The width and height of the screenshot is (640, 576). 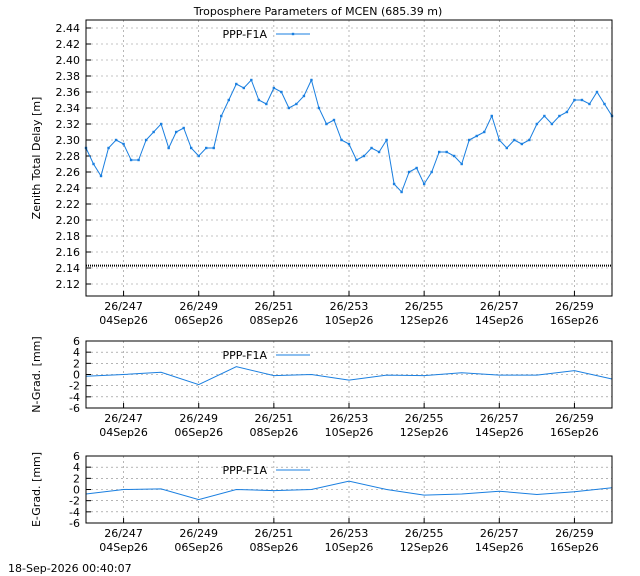 What do you see at coordinates (68, 188) in the screenshot?
I see `y-tick-label: 2.24` at bounding box center [68, 188].